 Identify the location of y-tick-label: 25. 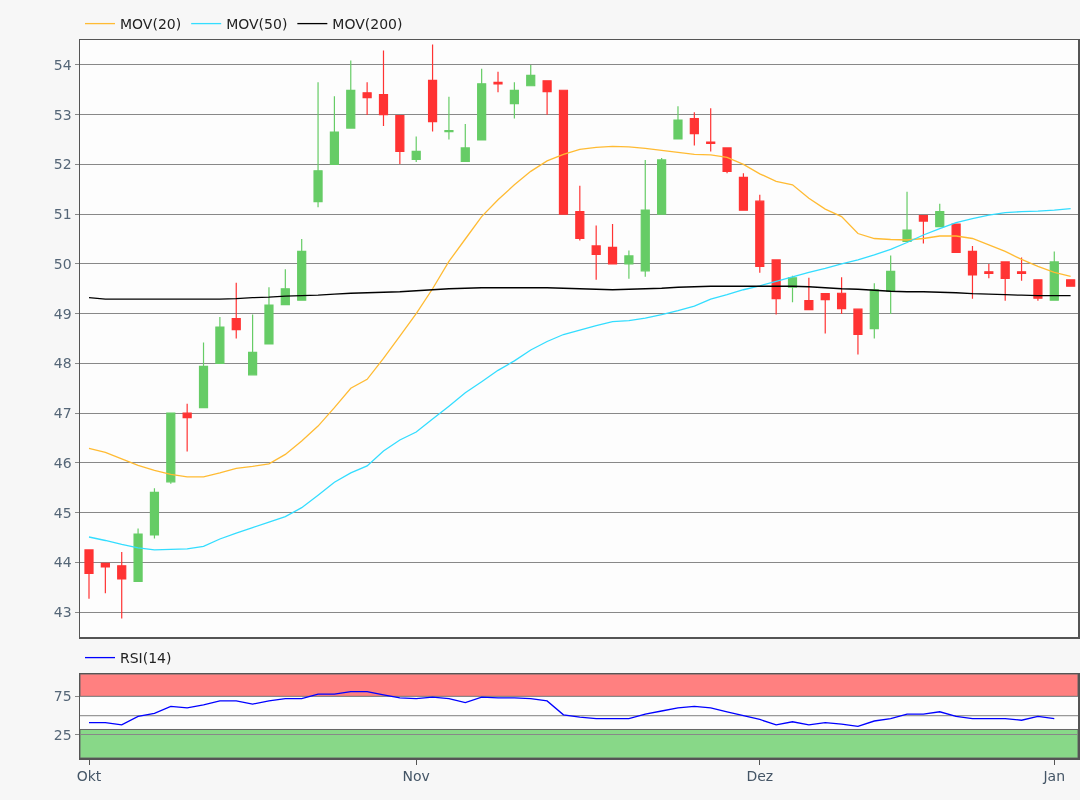
(62, 734).